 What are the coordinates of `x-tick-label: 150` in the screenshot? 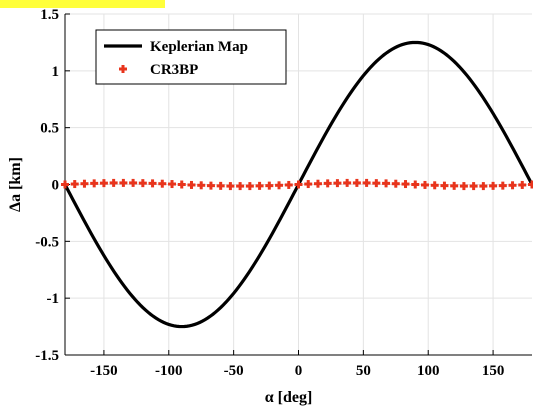 It's located at (493, 371).